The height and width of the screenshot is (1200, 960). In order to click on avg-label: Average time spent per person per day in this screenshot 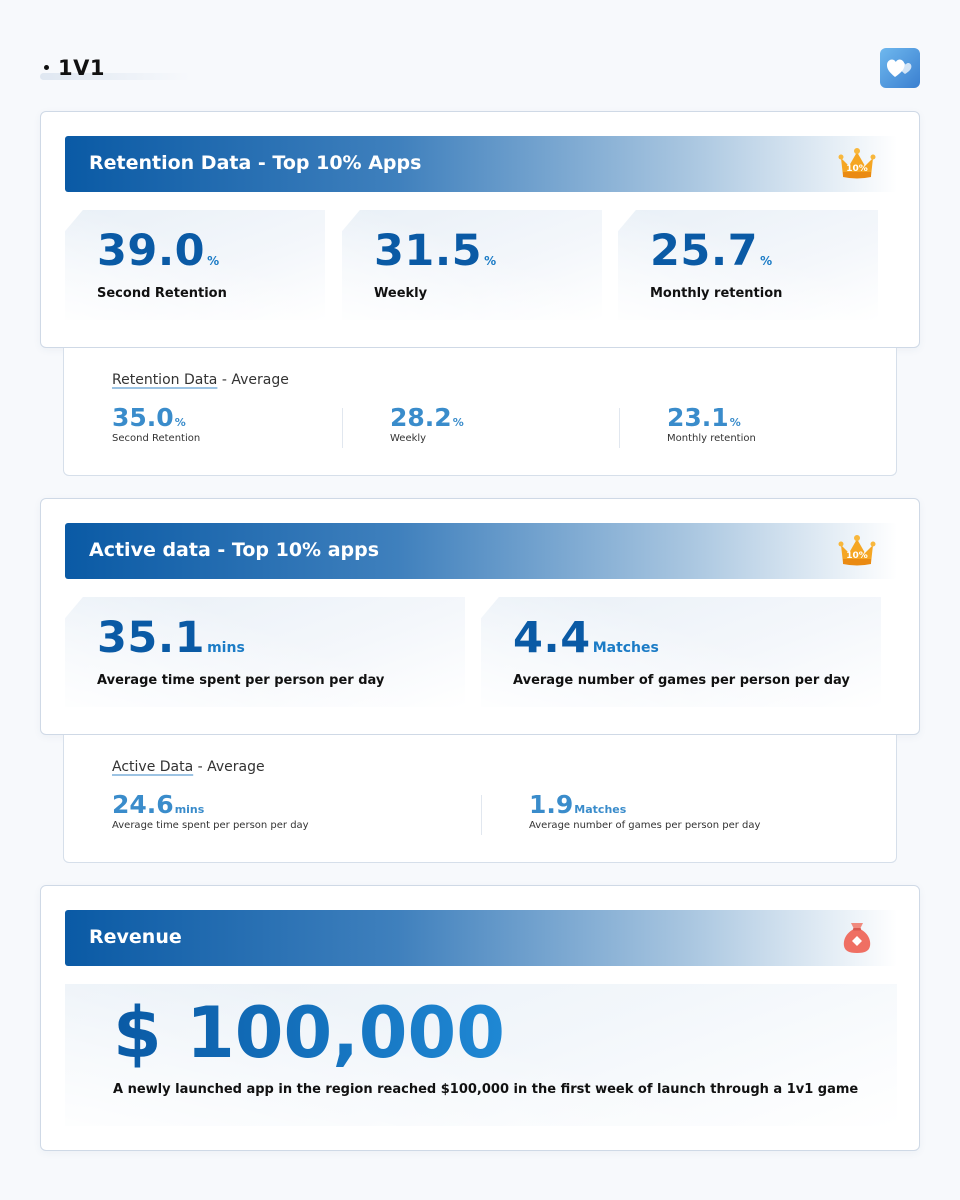, I will do `click(210, 825)`.